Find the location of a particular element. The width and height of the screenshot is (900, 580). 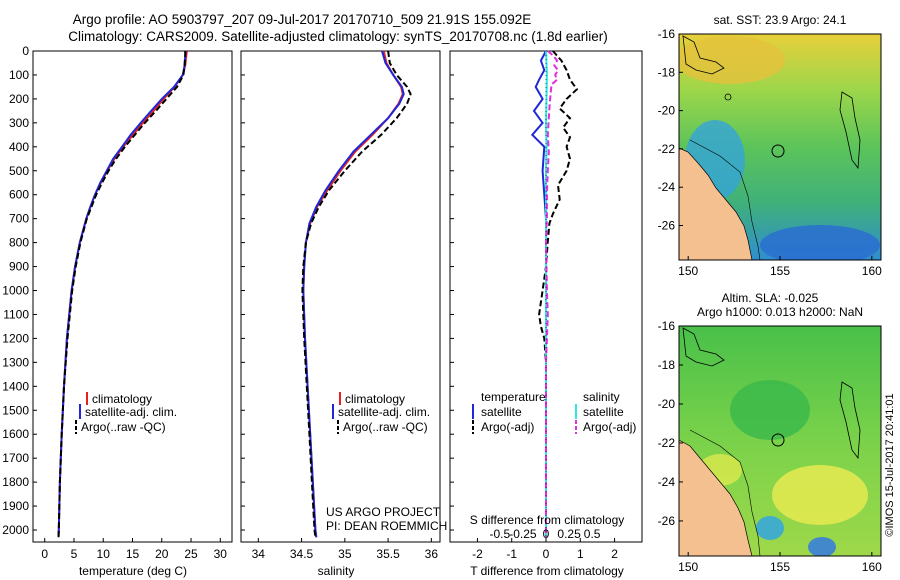

legend-s-argo-label: Argo(-adj) is located at coordinates (609, 427).